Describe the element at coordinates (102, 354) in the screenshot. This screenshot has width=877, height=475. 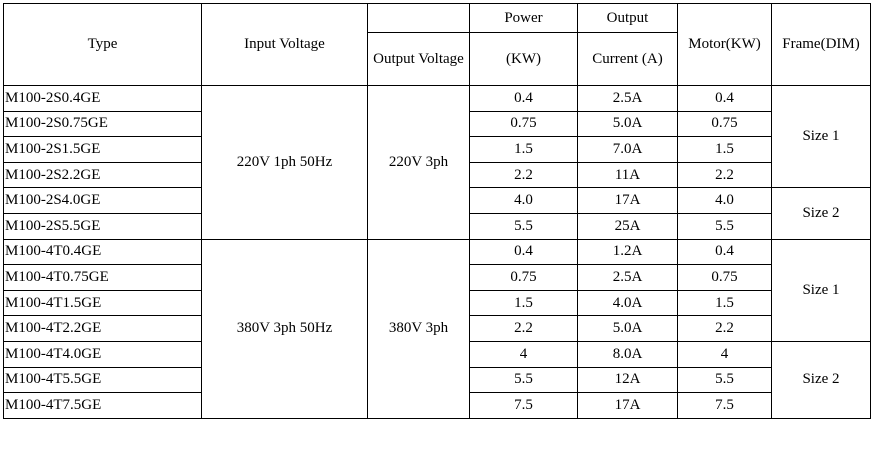
I see `type-cell: M100-4T4.0GE` at that location.